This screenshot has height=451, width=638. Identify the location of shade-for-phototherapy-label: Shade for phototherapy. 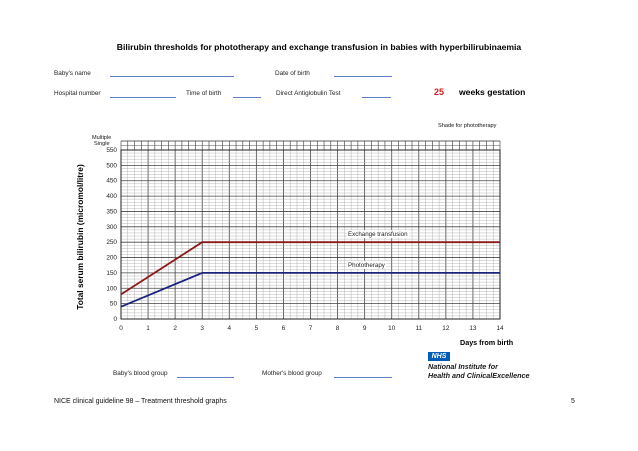
(467, 126).